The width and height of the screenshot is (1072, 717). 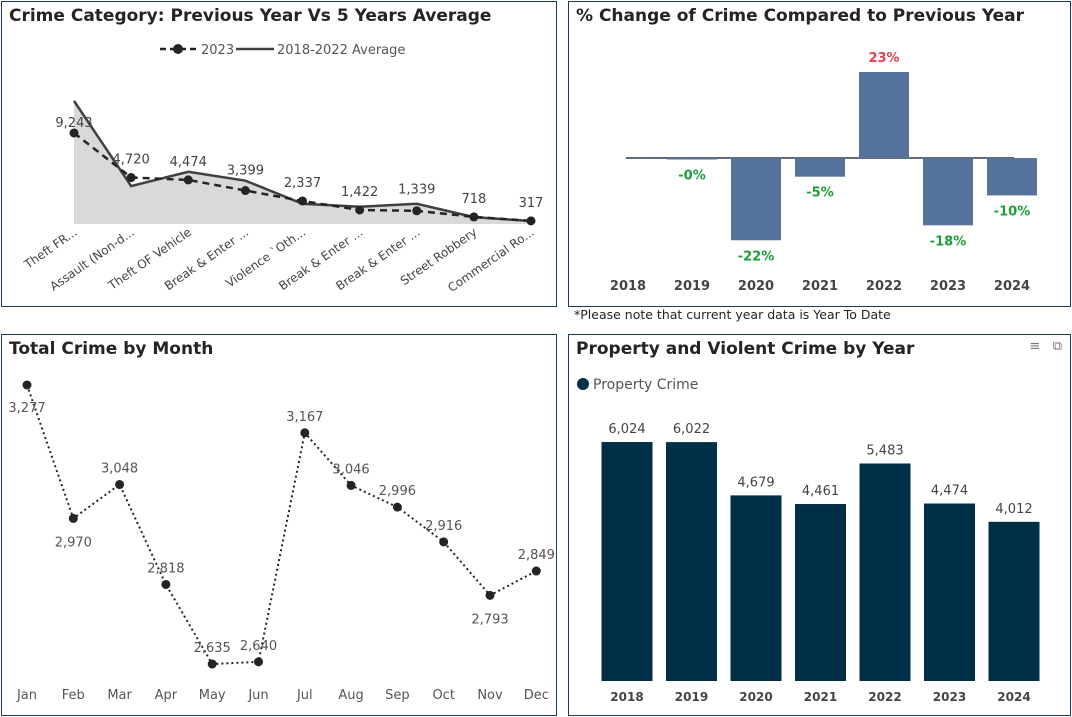 What do you see at coordinates (119, 695) in the screenshot?
I see `x-tick-label: Mar` at bounding box center [119, 695].